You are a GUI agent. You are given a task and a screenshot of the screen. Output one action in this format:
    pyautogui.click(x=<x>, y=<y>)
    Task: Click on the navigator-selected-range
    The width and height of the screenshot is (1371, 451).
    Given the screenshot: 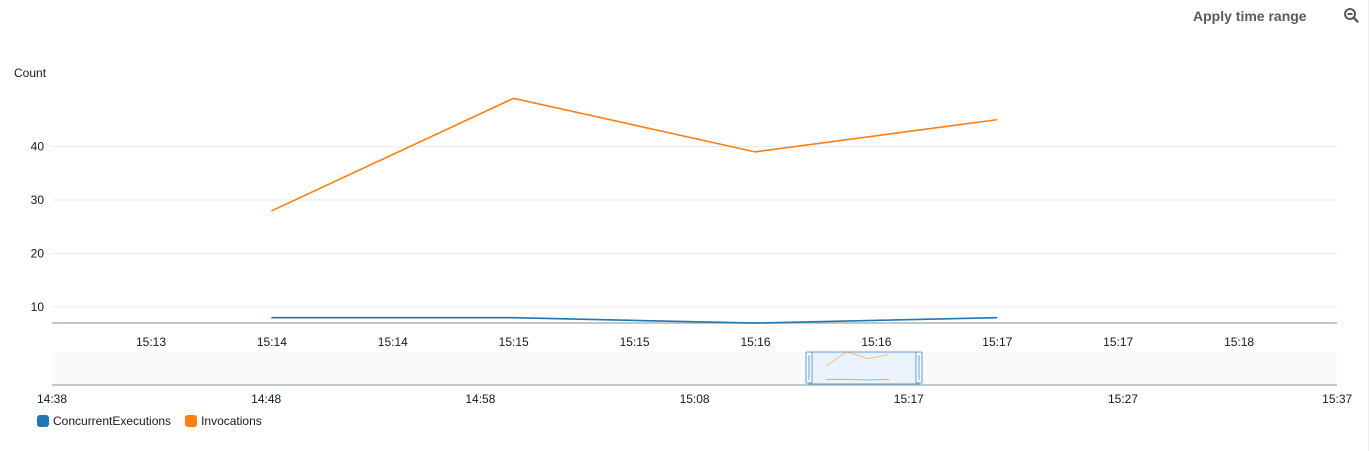 What is the action you would take?
    pyautogui.click(x=864, y=368)
    